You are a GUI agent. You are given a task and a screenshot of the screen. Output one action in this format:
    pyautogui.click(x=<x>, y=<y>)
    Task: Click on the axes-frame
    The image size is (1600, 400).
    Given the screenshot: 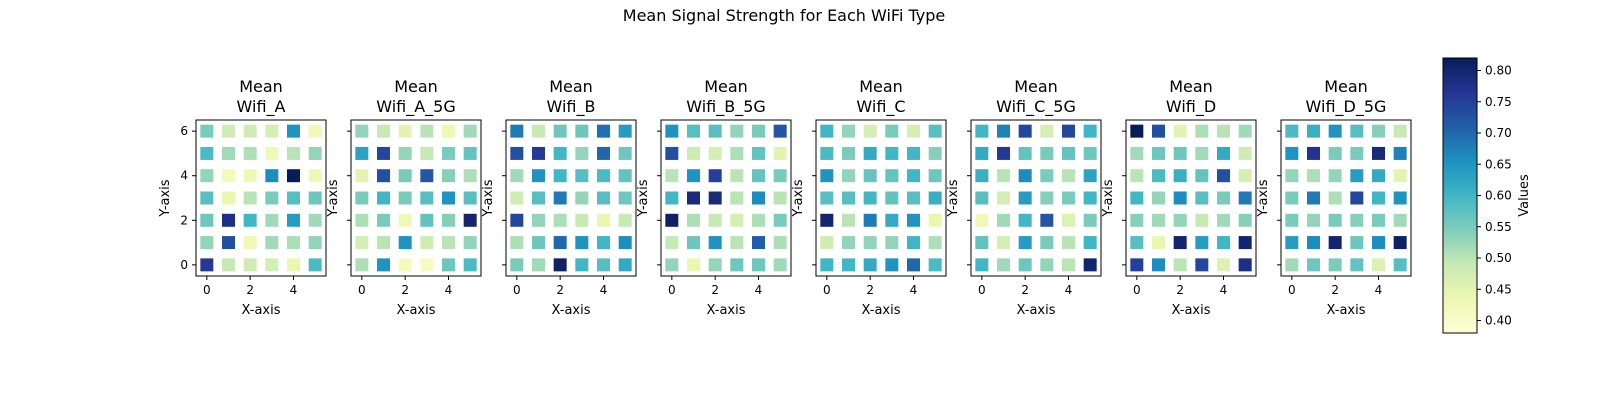 What is the action you would take?
    pyautogui.click(x=881, y=198)
    